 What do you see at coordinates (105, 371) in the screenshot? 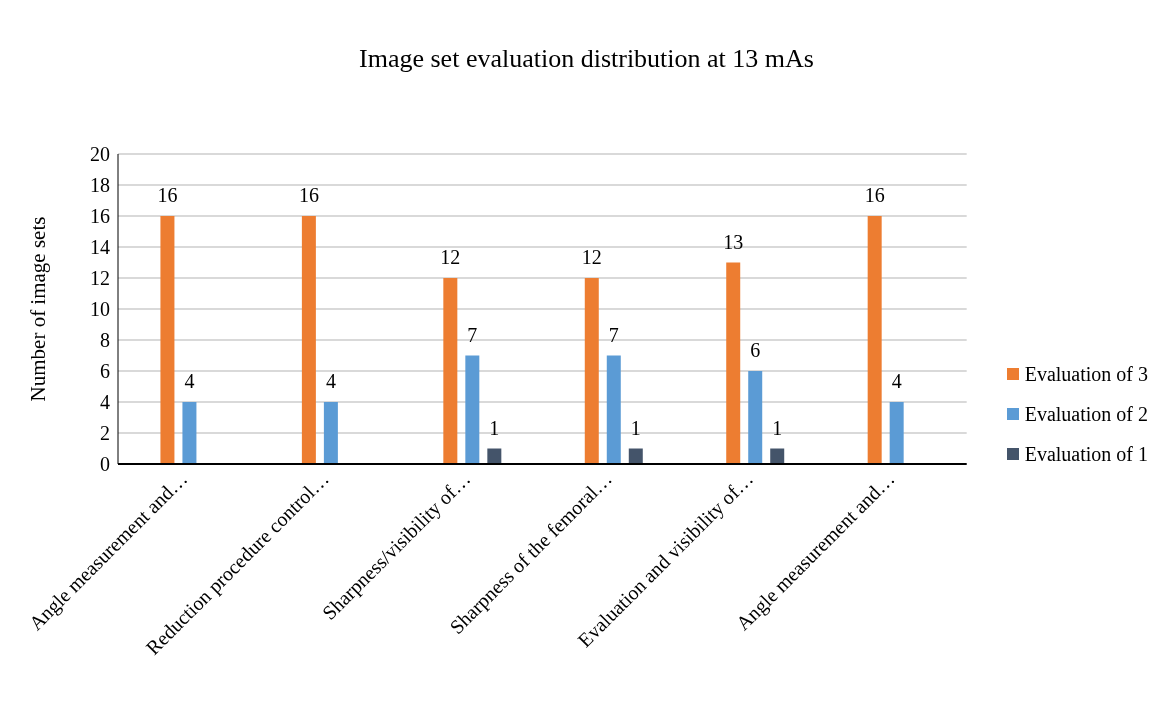
I see `y-tick-label: 6` at bounding box center [105, 371].